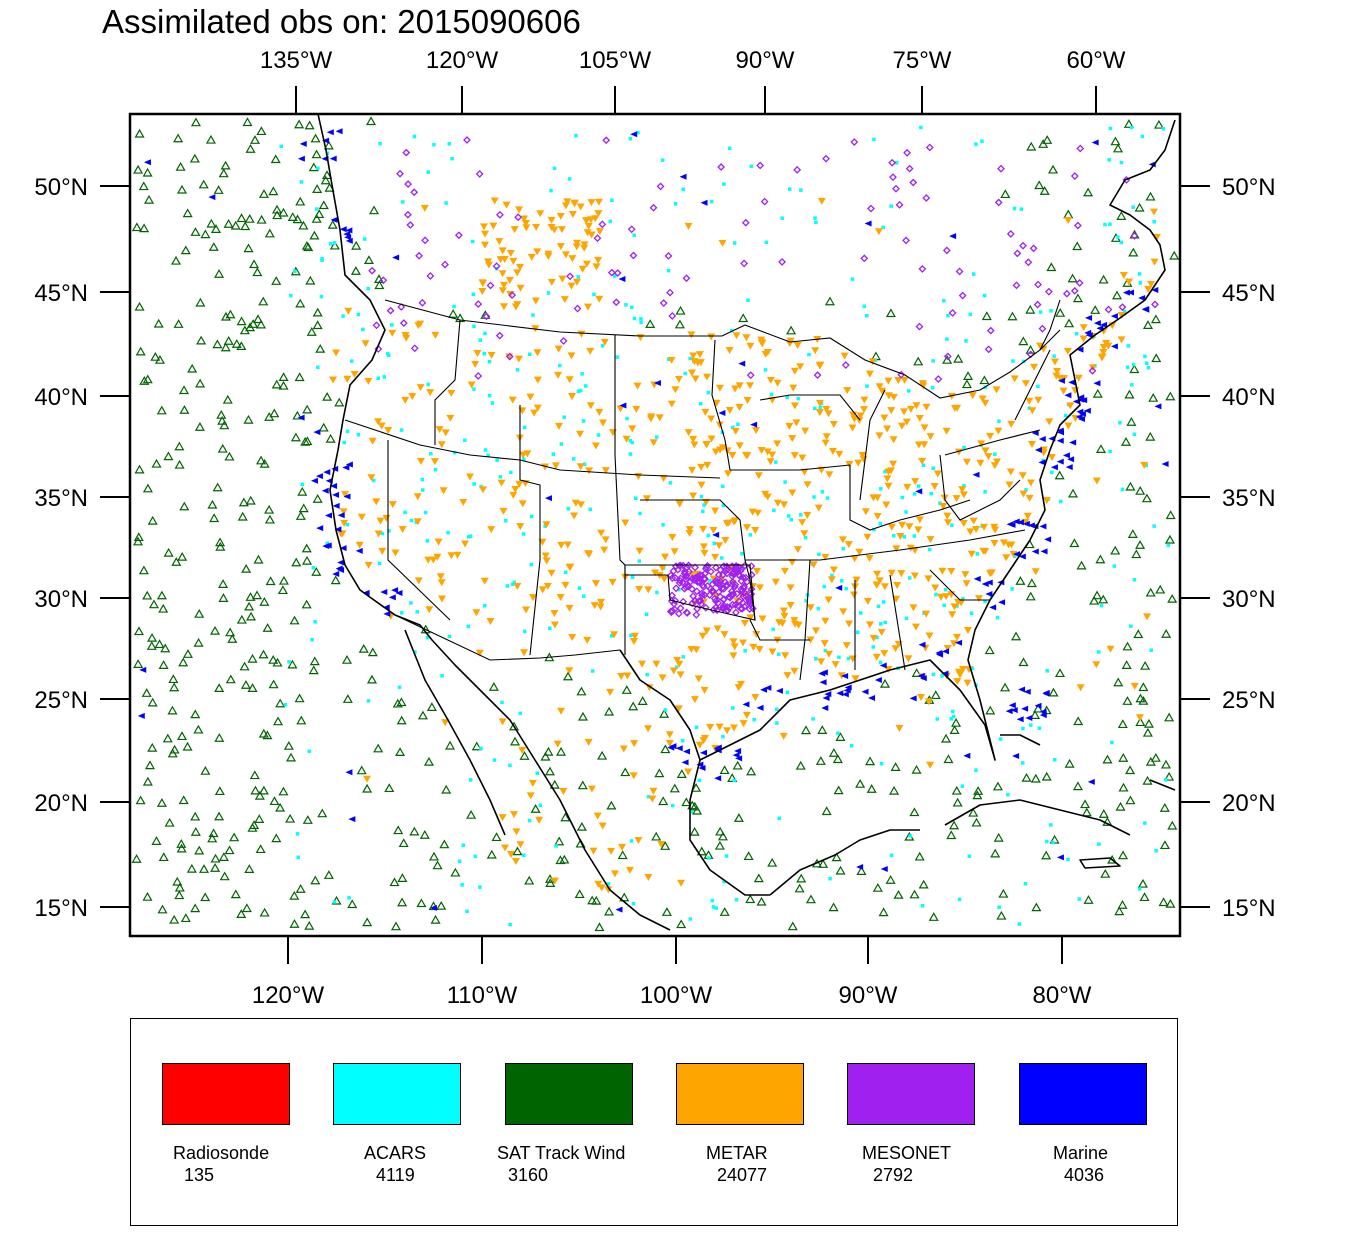 Image resolution: width=1350 pixels, height=1250 pixels. What do you see at coordinates (569, 1094) in the screenshot?
I see `legend-swatch-sat-track-wind` at bounding box center [569, 1094].